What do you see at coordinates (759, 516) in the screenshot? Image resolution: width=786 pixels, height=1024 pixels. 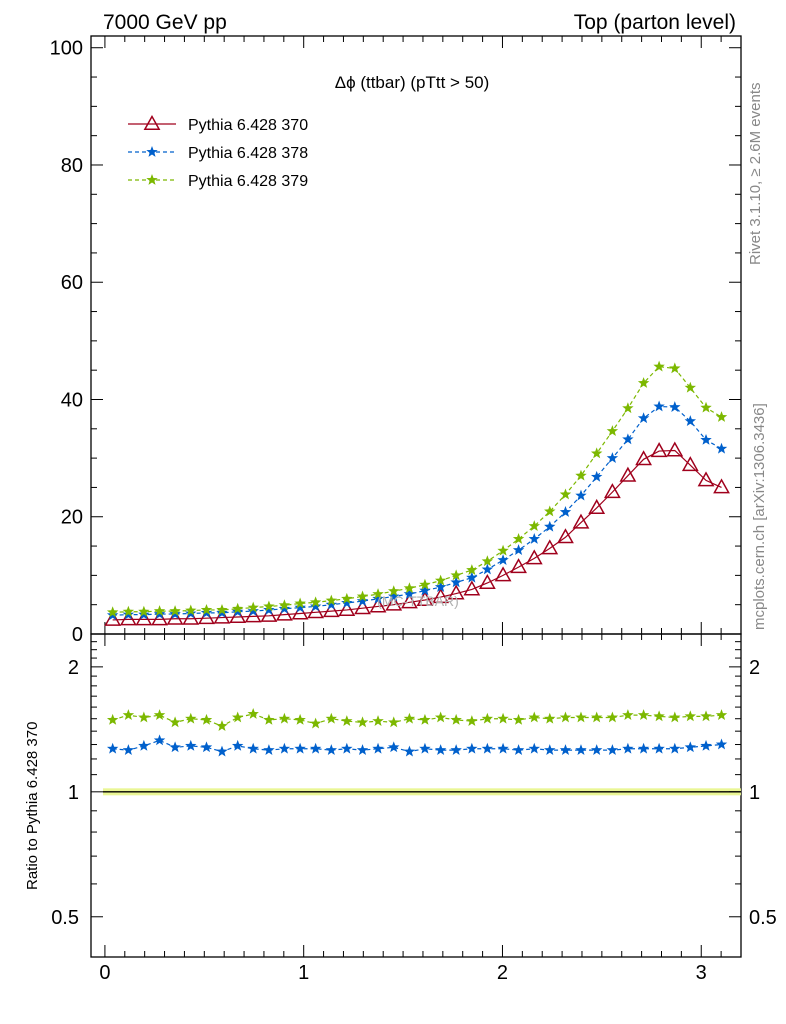 I see `mcplots-label: mcplots.cern.ch [arXiv:1306.3436]` at bounding box center [759, 516].